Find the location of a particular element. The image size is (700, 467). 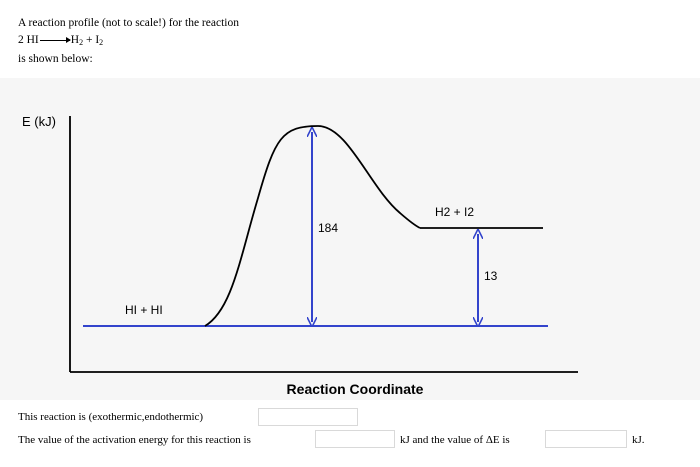

products-label: H2 + I2 is located at coordinates (454, 212).